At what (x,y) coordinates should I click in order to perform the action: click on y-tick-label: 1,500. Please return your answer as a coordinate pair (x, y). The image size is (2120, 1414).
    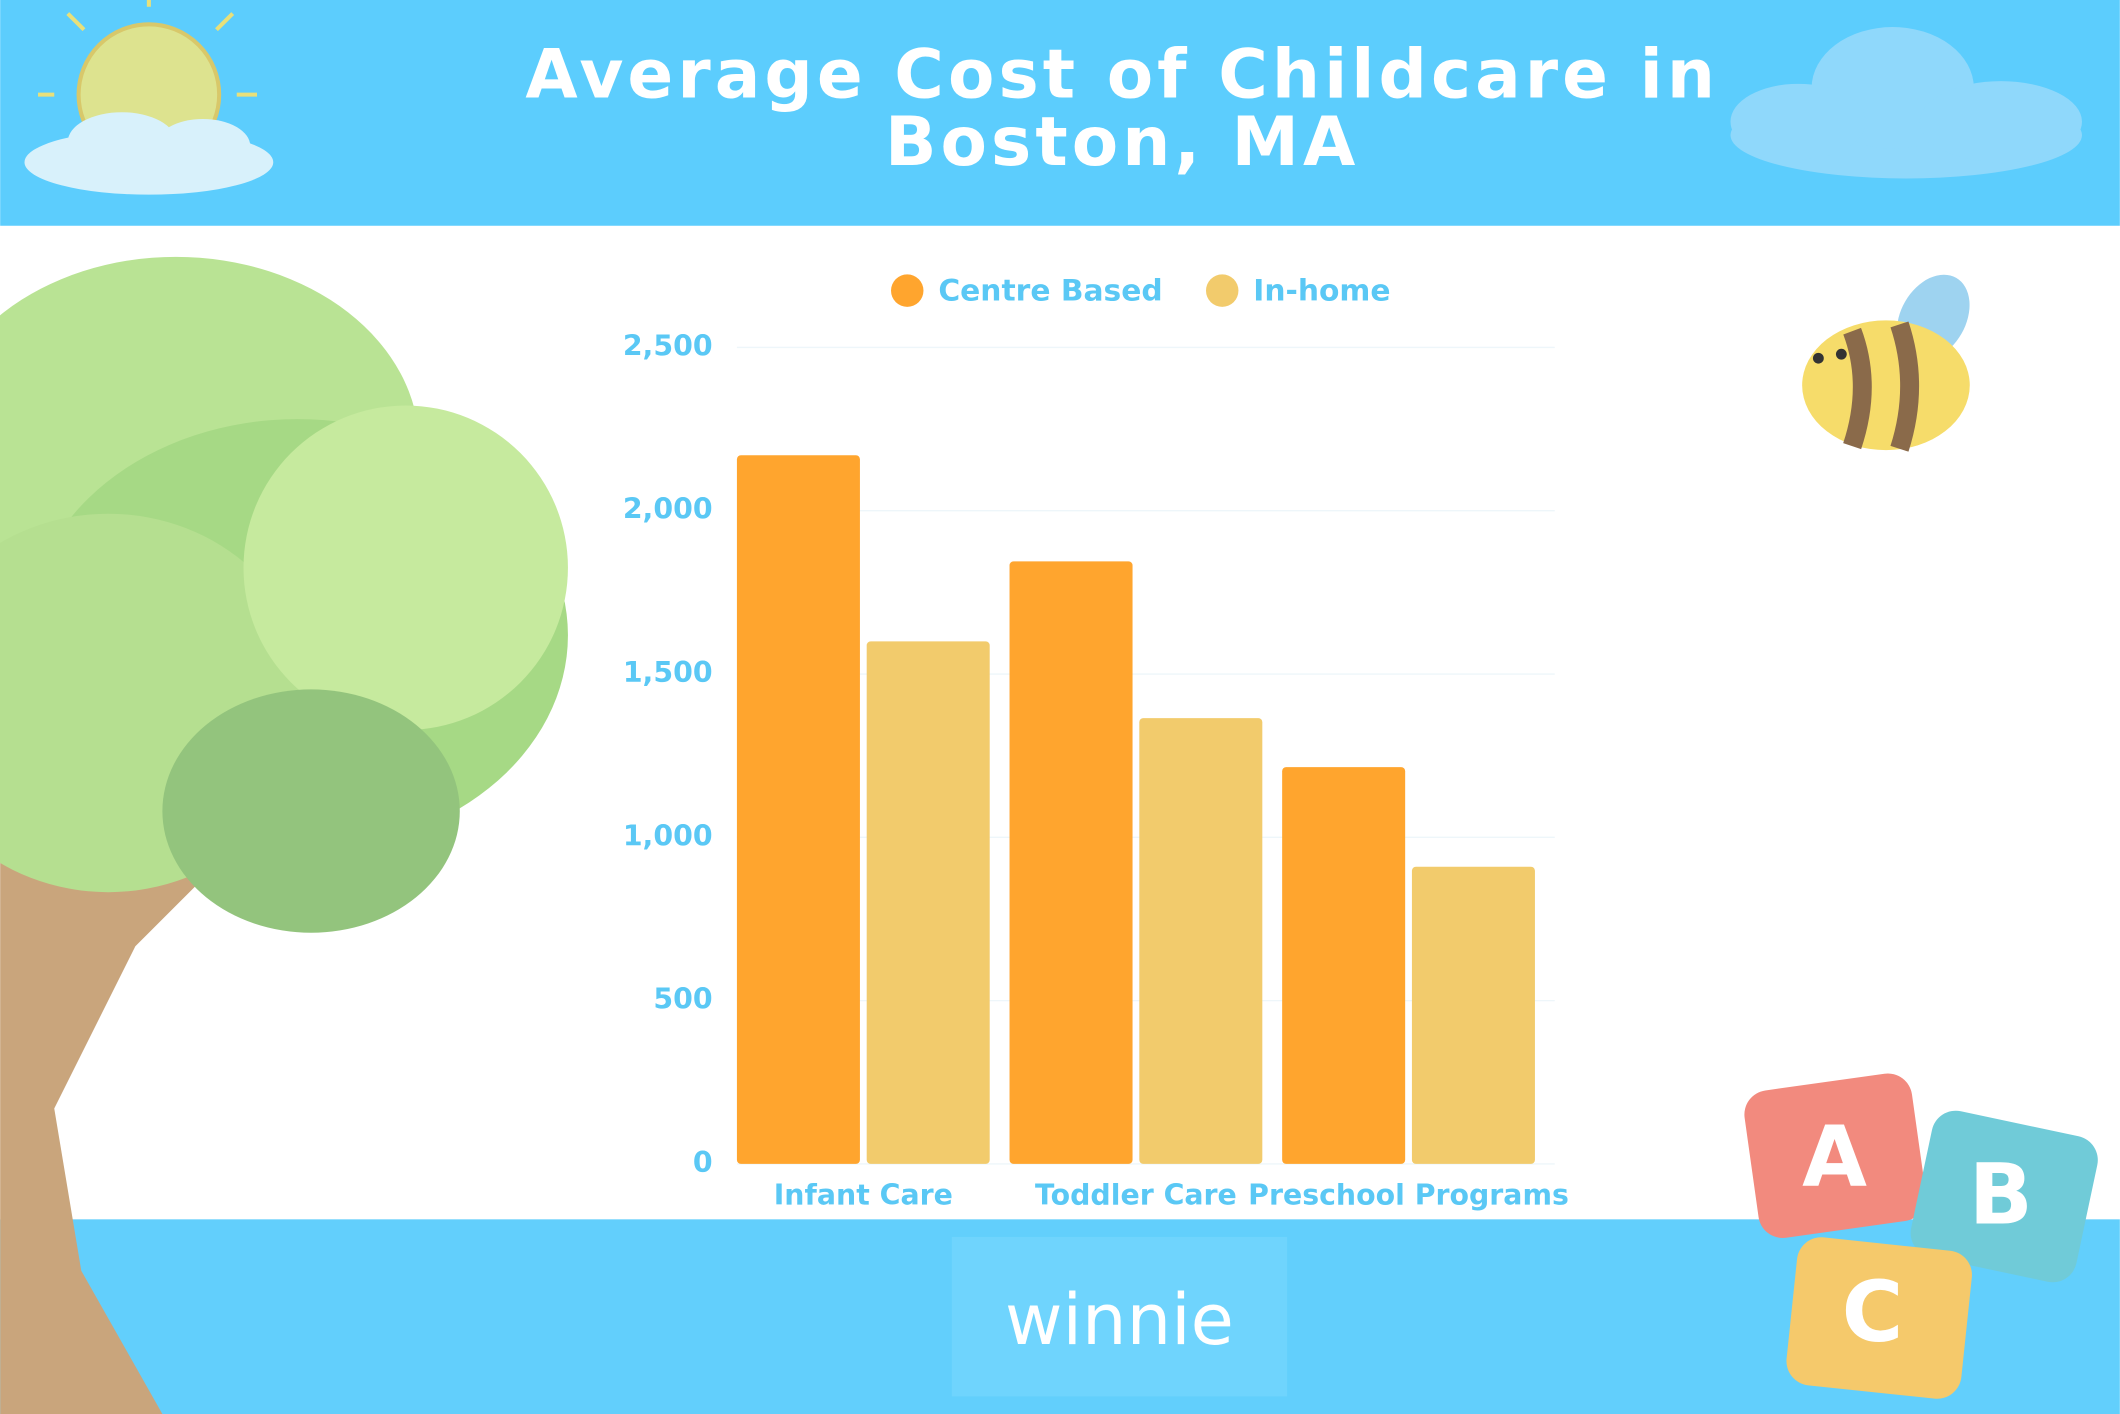
    Looking at the image, I should click on (668, 672).